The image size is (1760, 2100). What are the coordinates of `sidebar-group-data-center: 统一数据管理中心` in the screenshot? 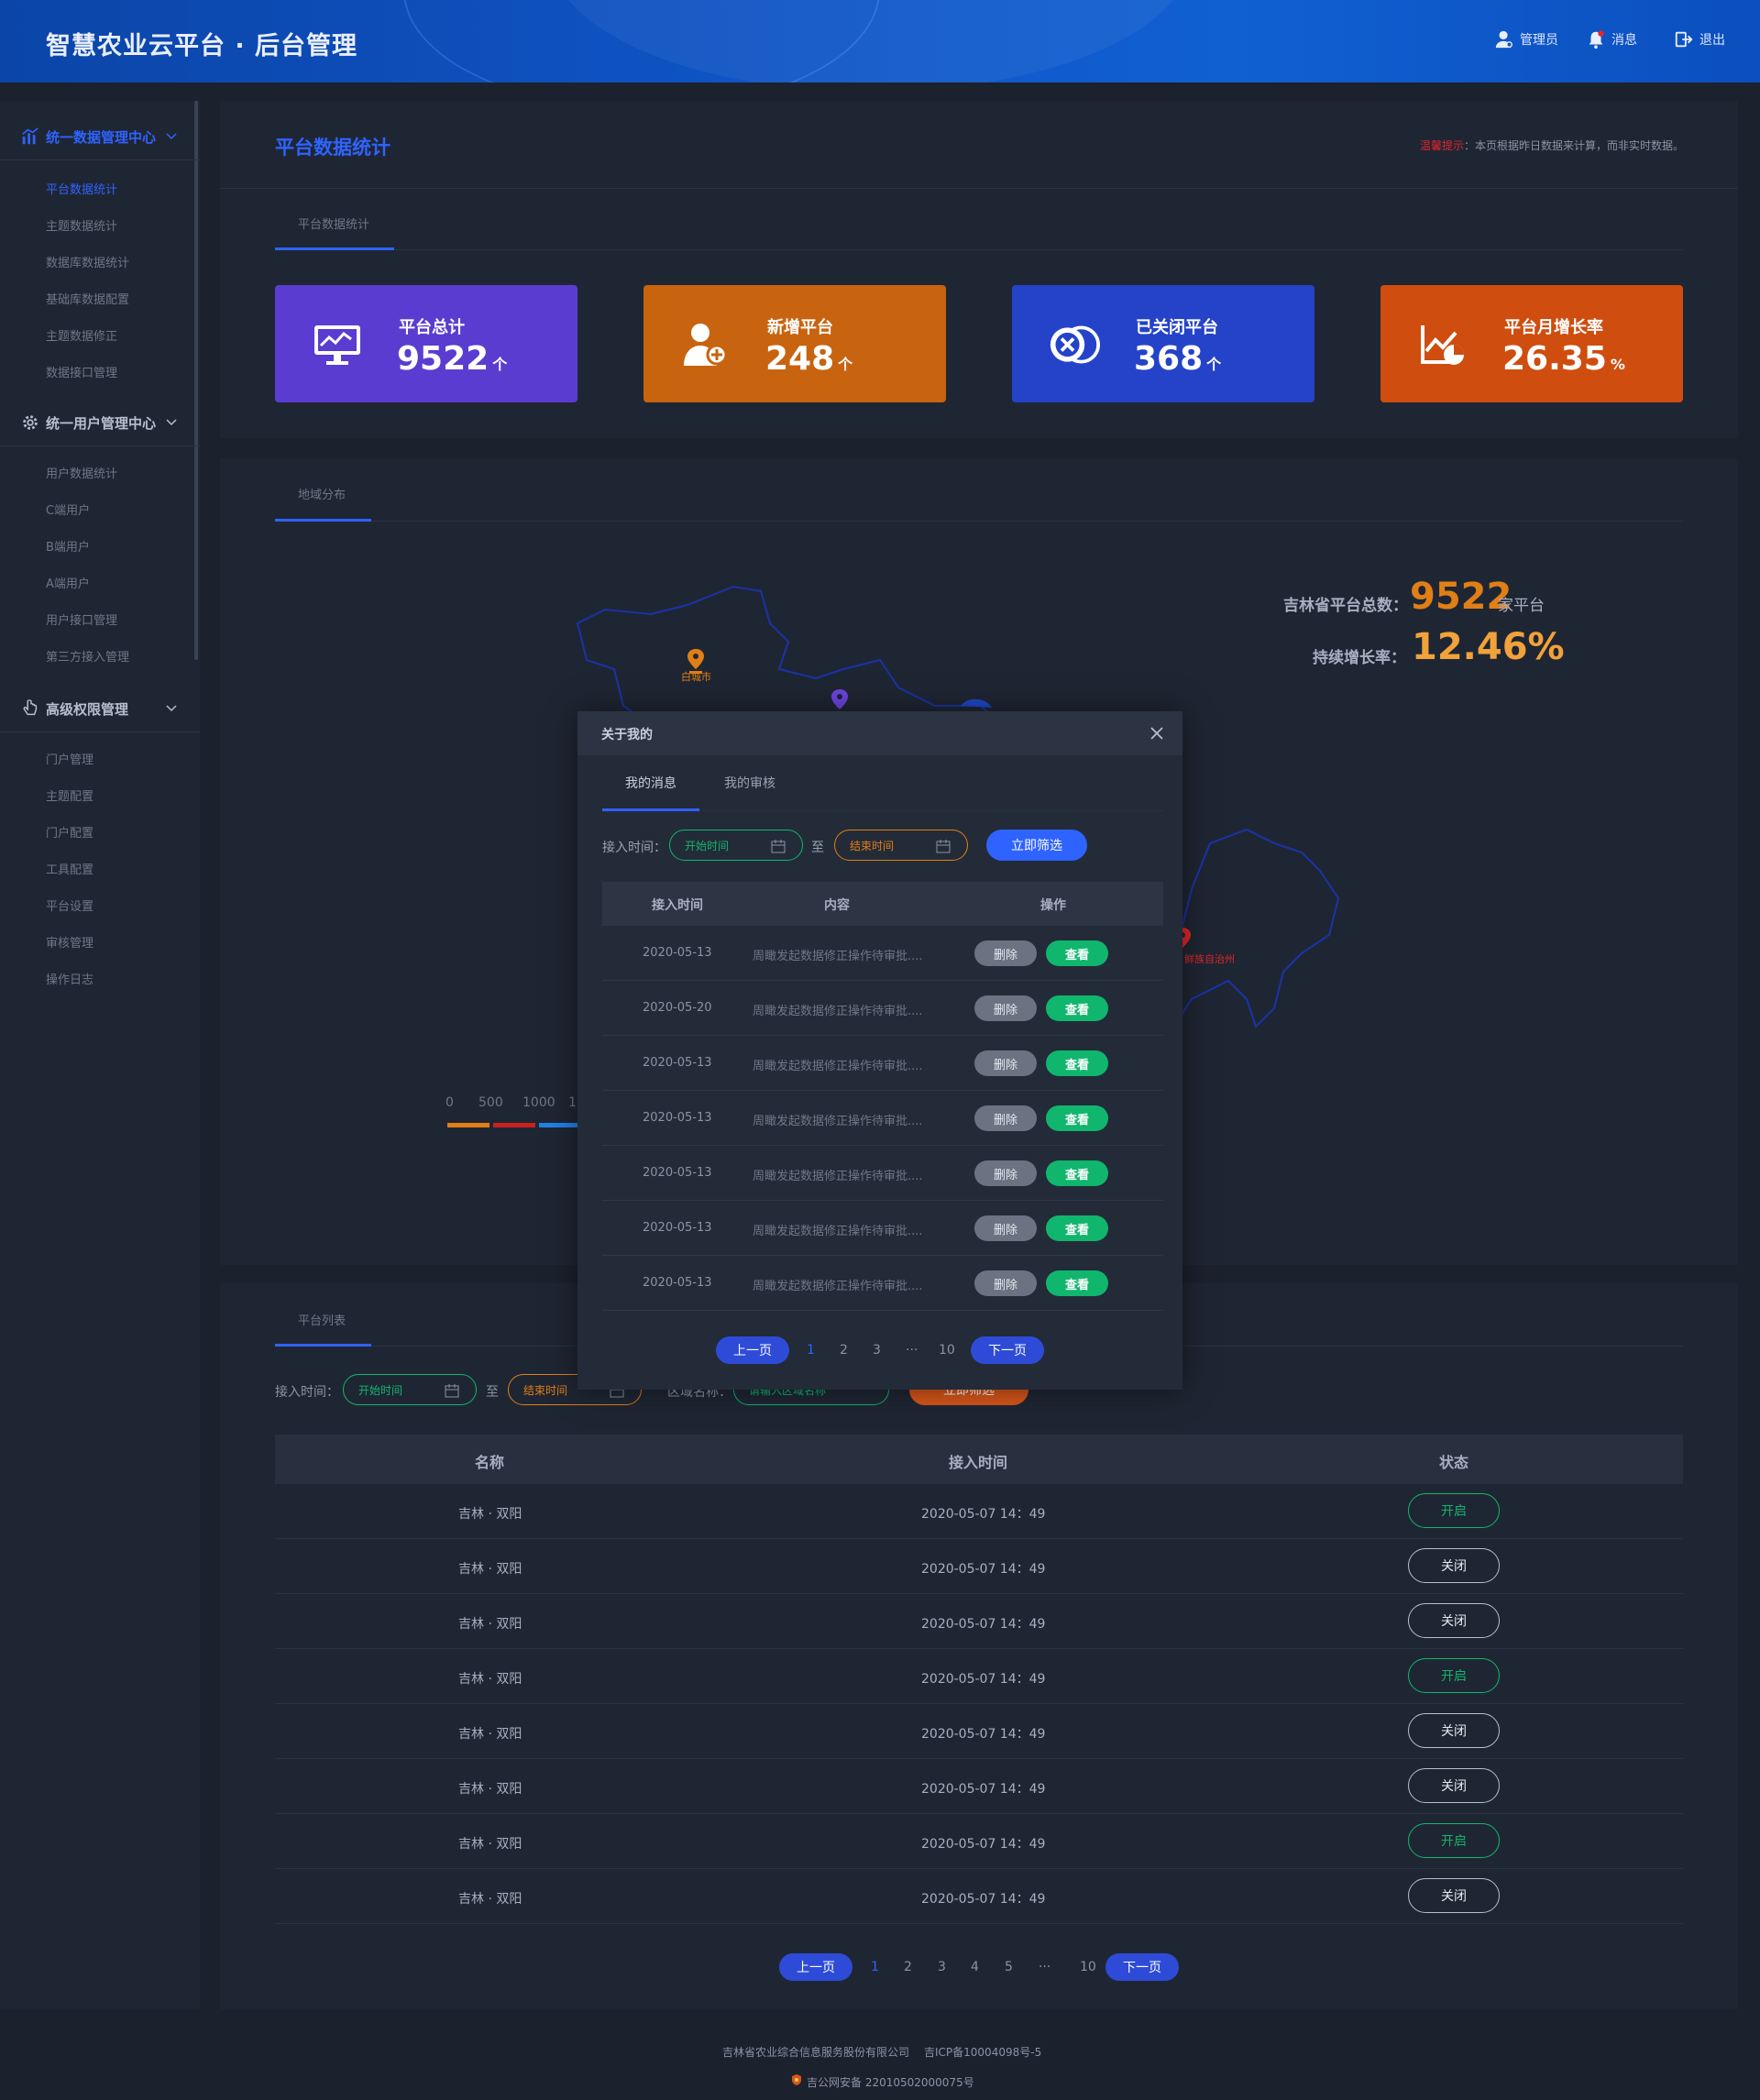 It's located at (100, 136).